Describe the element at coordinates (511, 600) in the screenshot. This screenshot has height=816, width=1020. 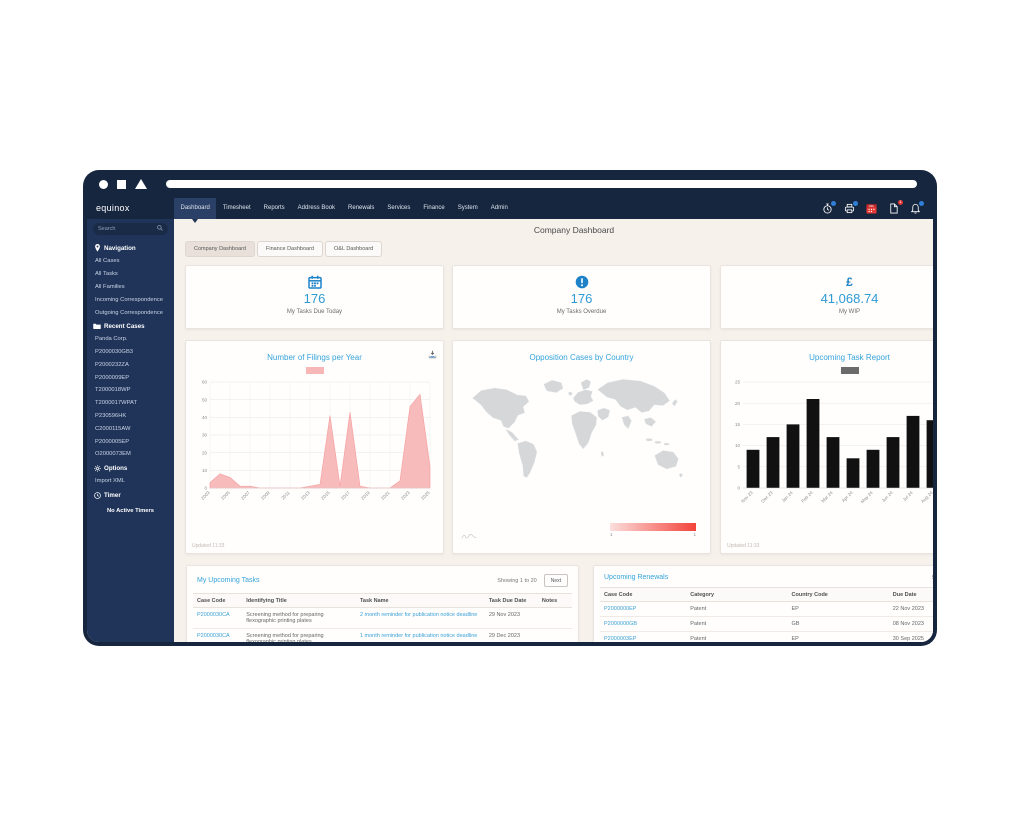
I see `column-header: Task Due Date` at that location.